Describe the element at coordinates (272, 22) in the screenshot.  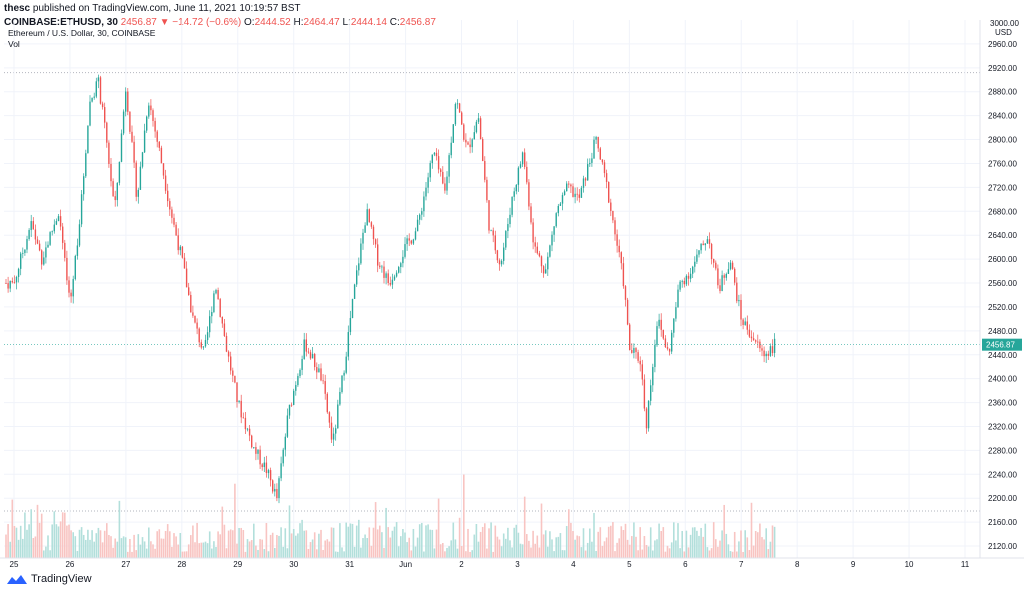
I see `open-value: 2444.52` at that location.